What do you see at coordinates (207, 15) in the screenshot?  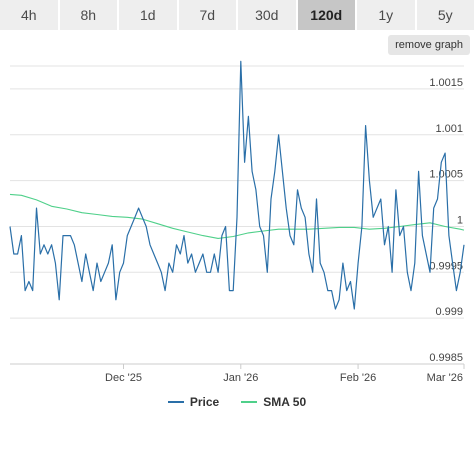 I see `tab-7d: 7d` at bounding box center [207, 15].